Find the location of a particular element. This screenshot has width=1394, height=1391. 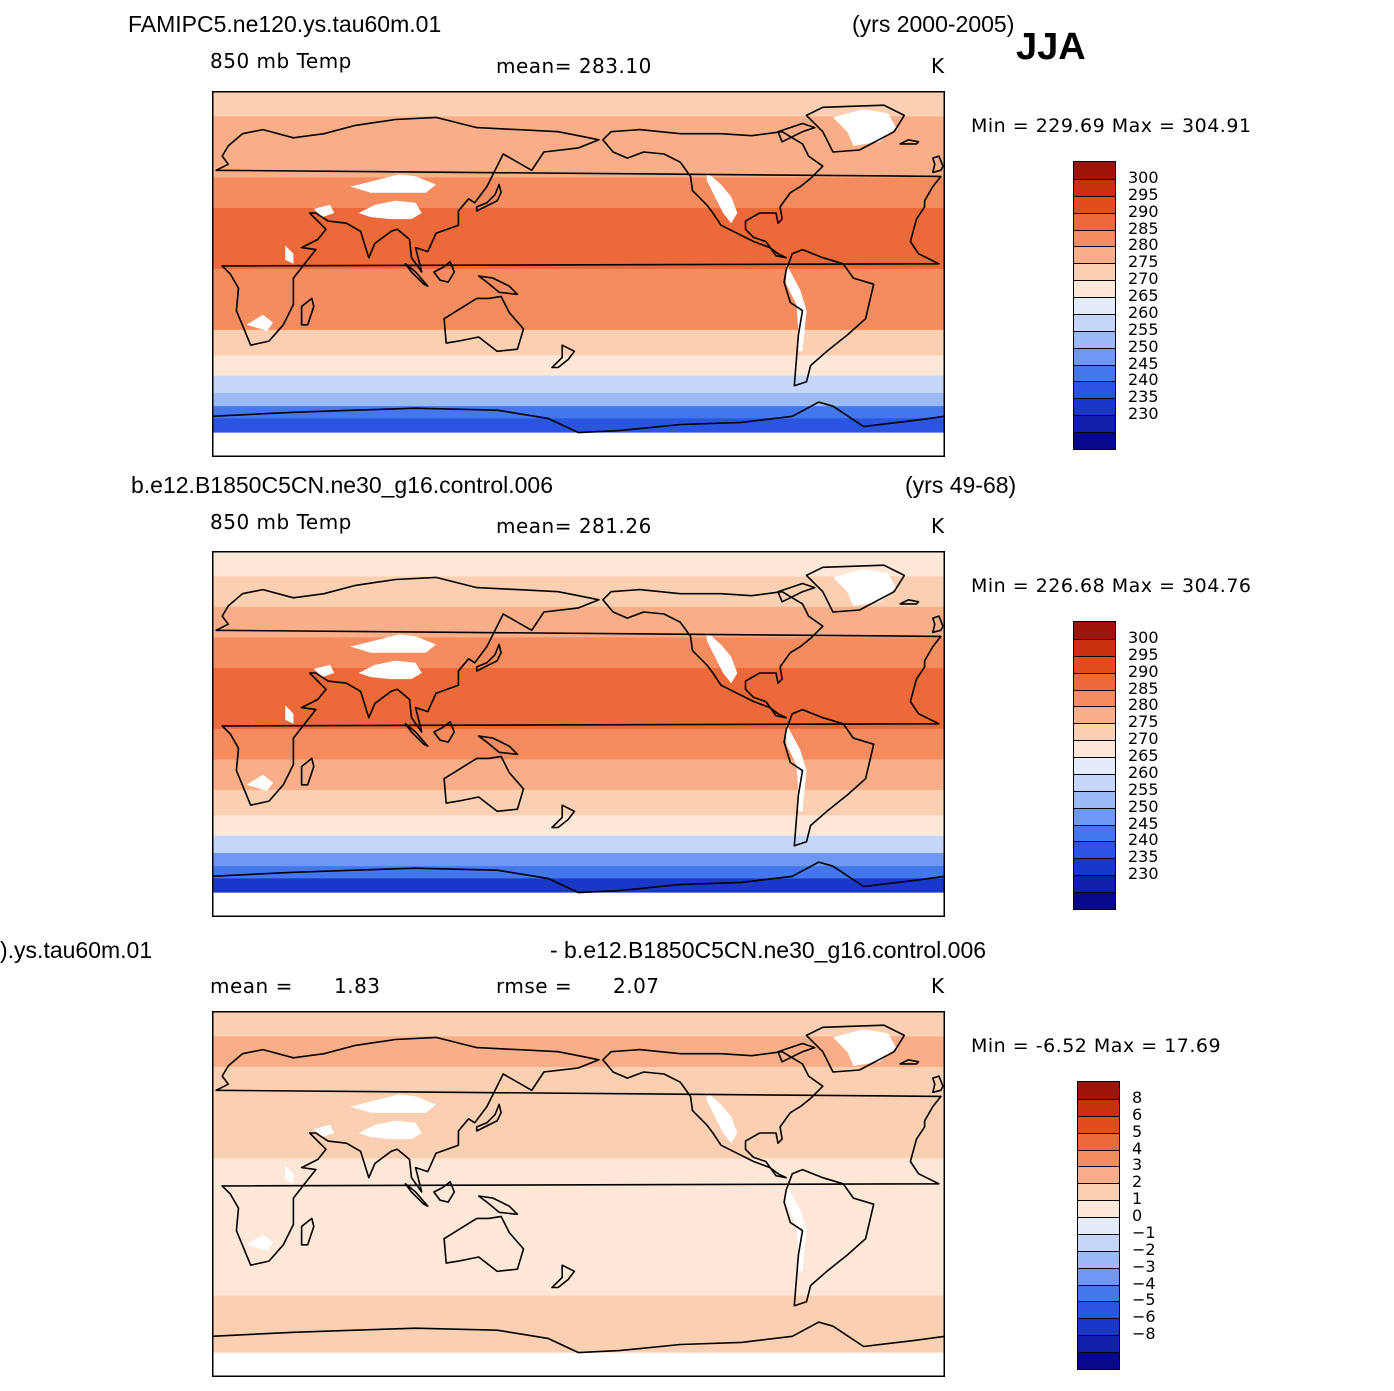

colorbar-tick-label: −2 is located at coordinates (1144, 1249).